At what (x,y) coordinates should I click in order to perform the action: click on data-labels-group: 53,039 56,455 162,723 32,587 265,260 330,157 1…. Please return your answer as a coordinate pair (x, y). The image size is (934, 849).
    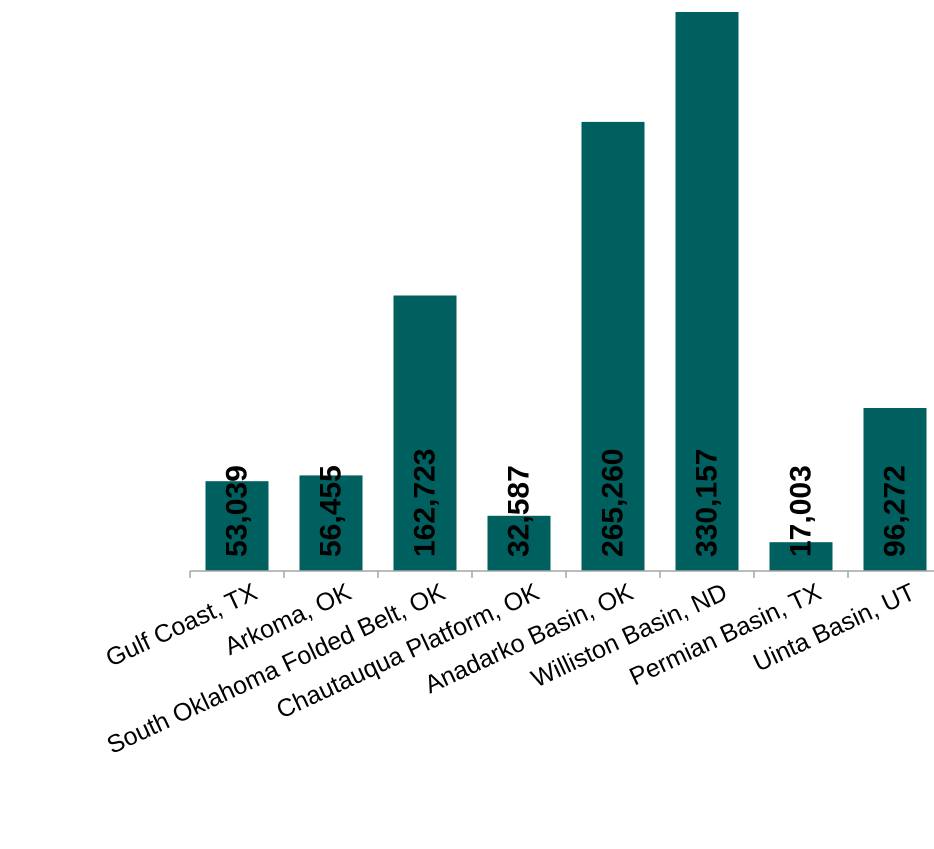
    Looking at the image, I should click on (566, 503).